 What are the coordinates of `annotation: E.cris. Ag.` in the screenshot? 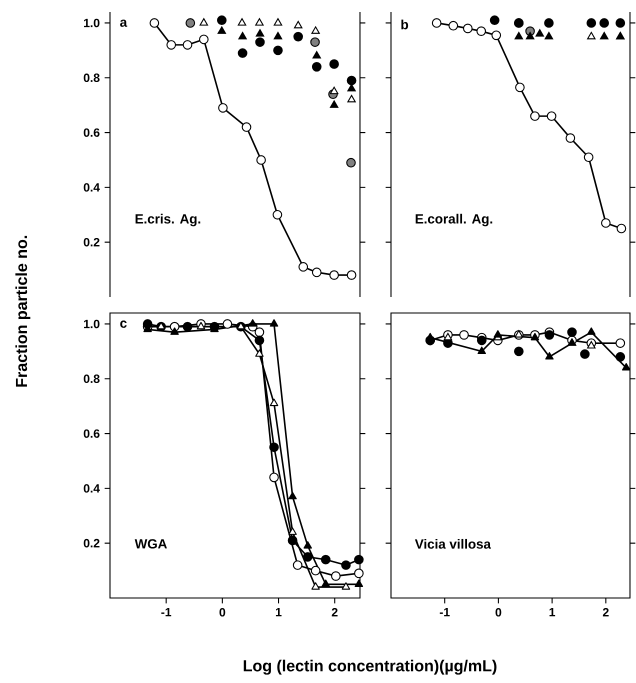 It's located at (168, 220).